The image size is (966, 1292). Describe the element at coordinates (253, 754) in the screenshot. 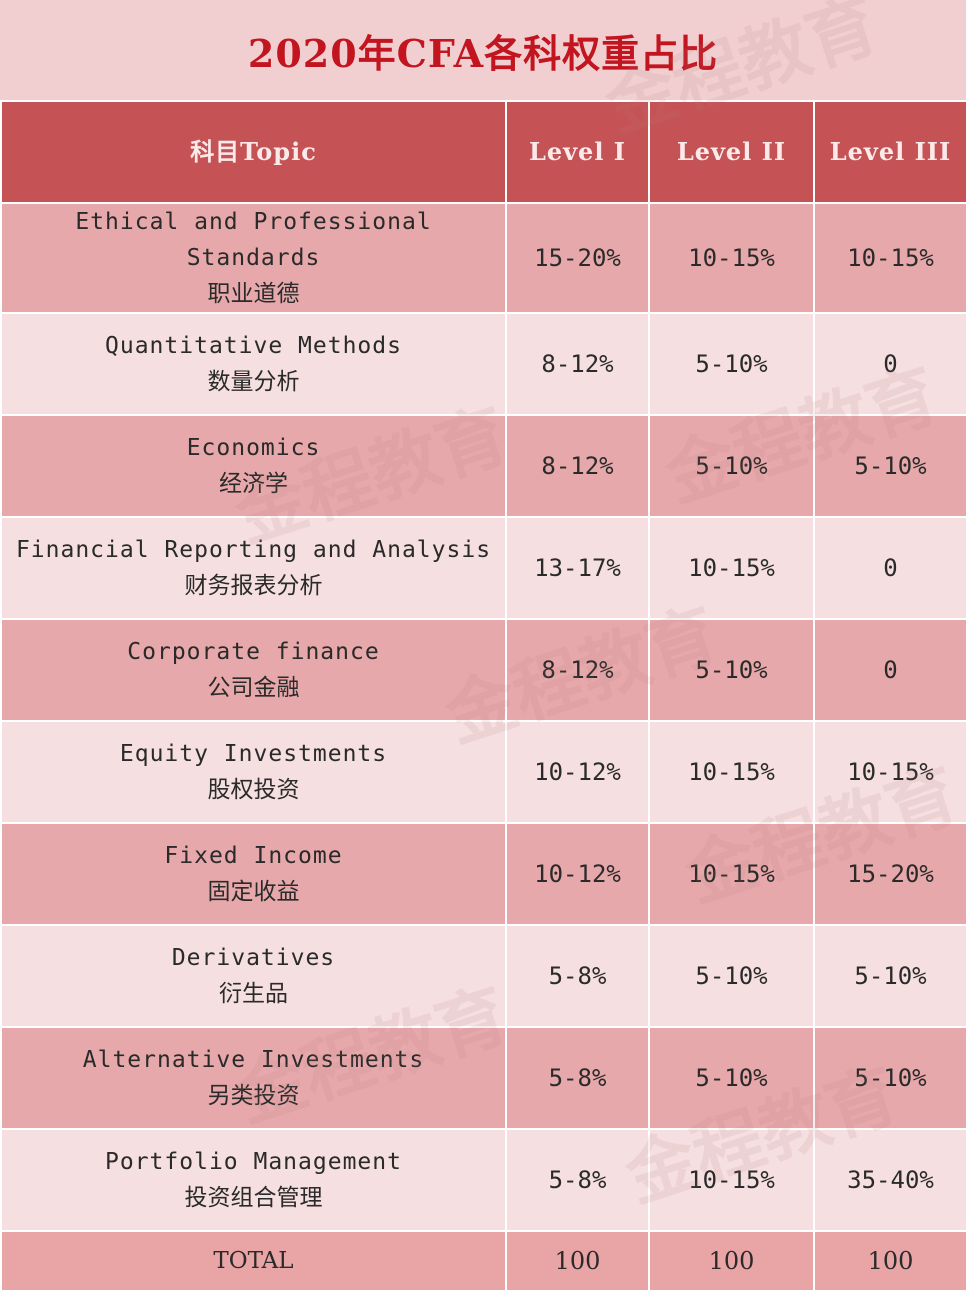

I see `topic-en: Equity Investments` at that location.